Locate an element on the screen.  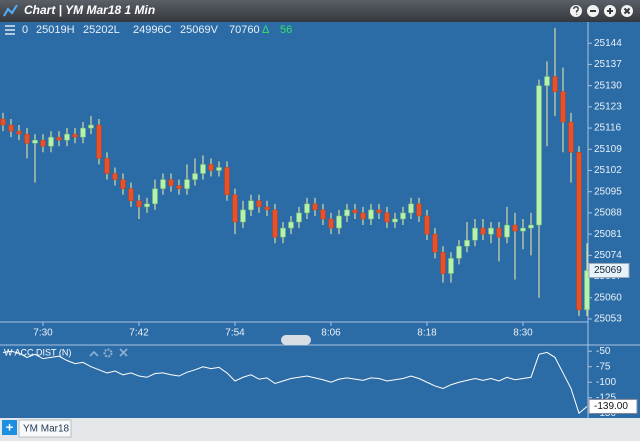
symbol-tab is located at coordinates (45, 428).